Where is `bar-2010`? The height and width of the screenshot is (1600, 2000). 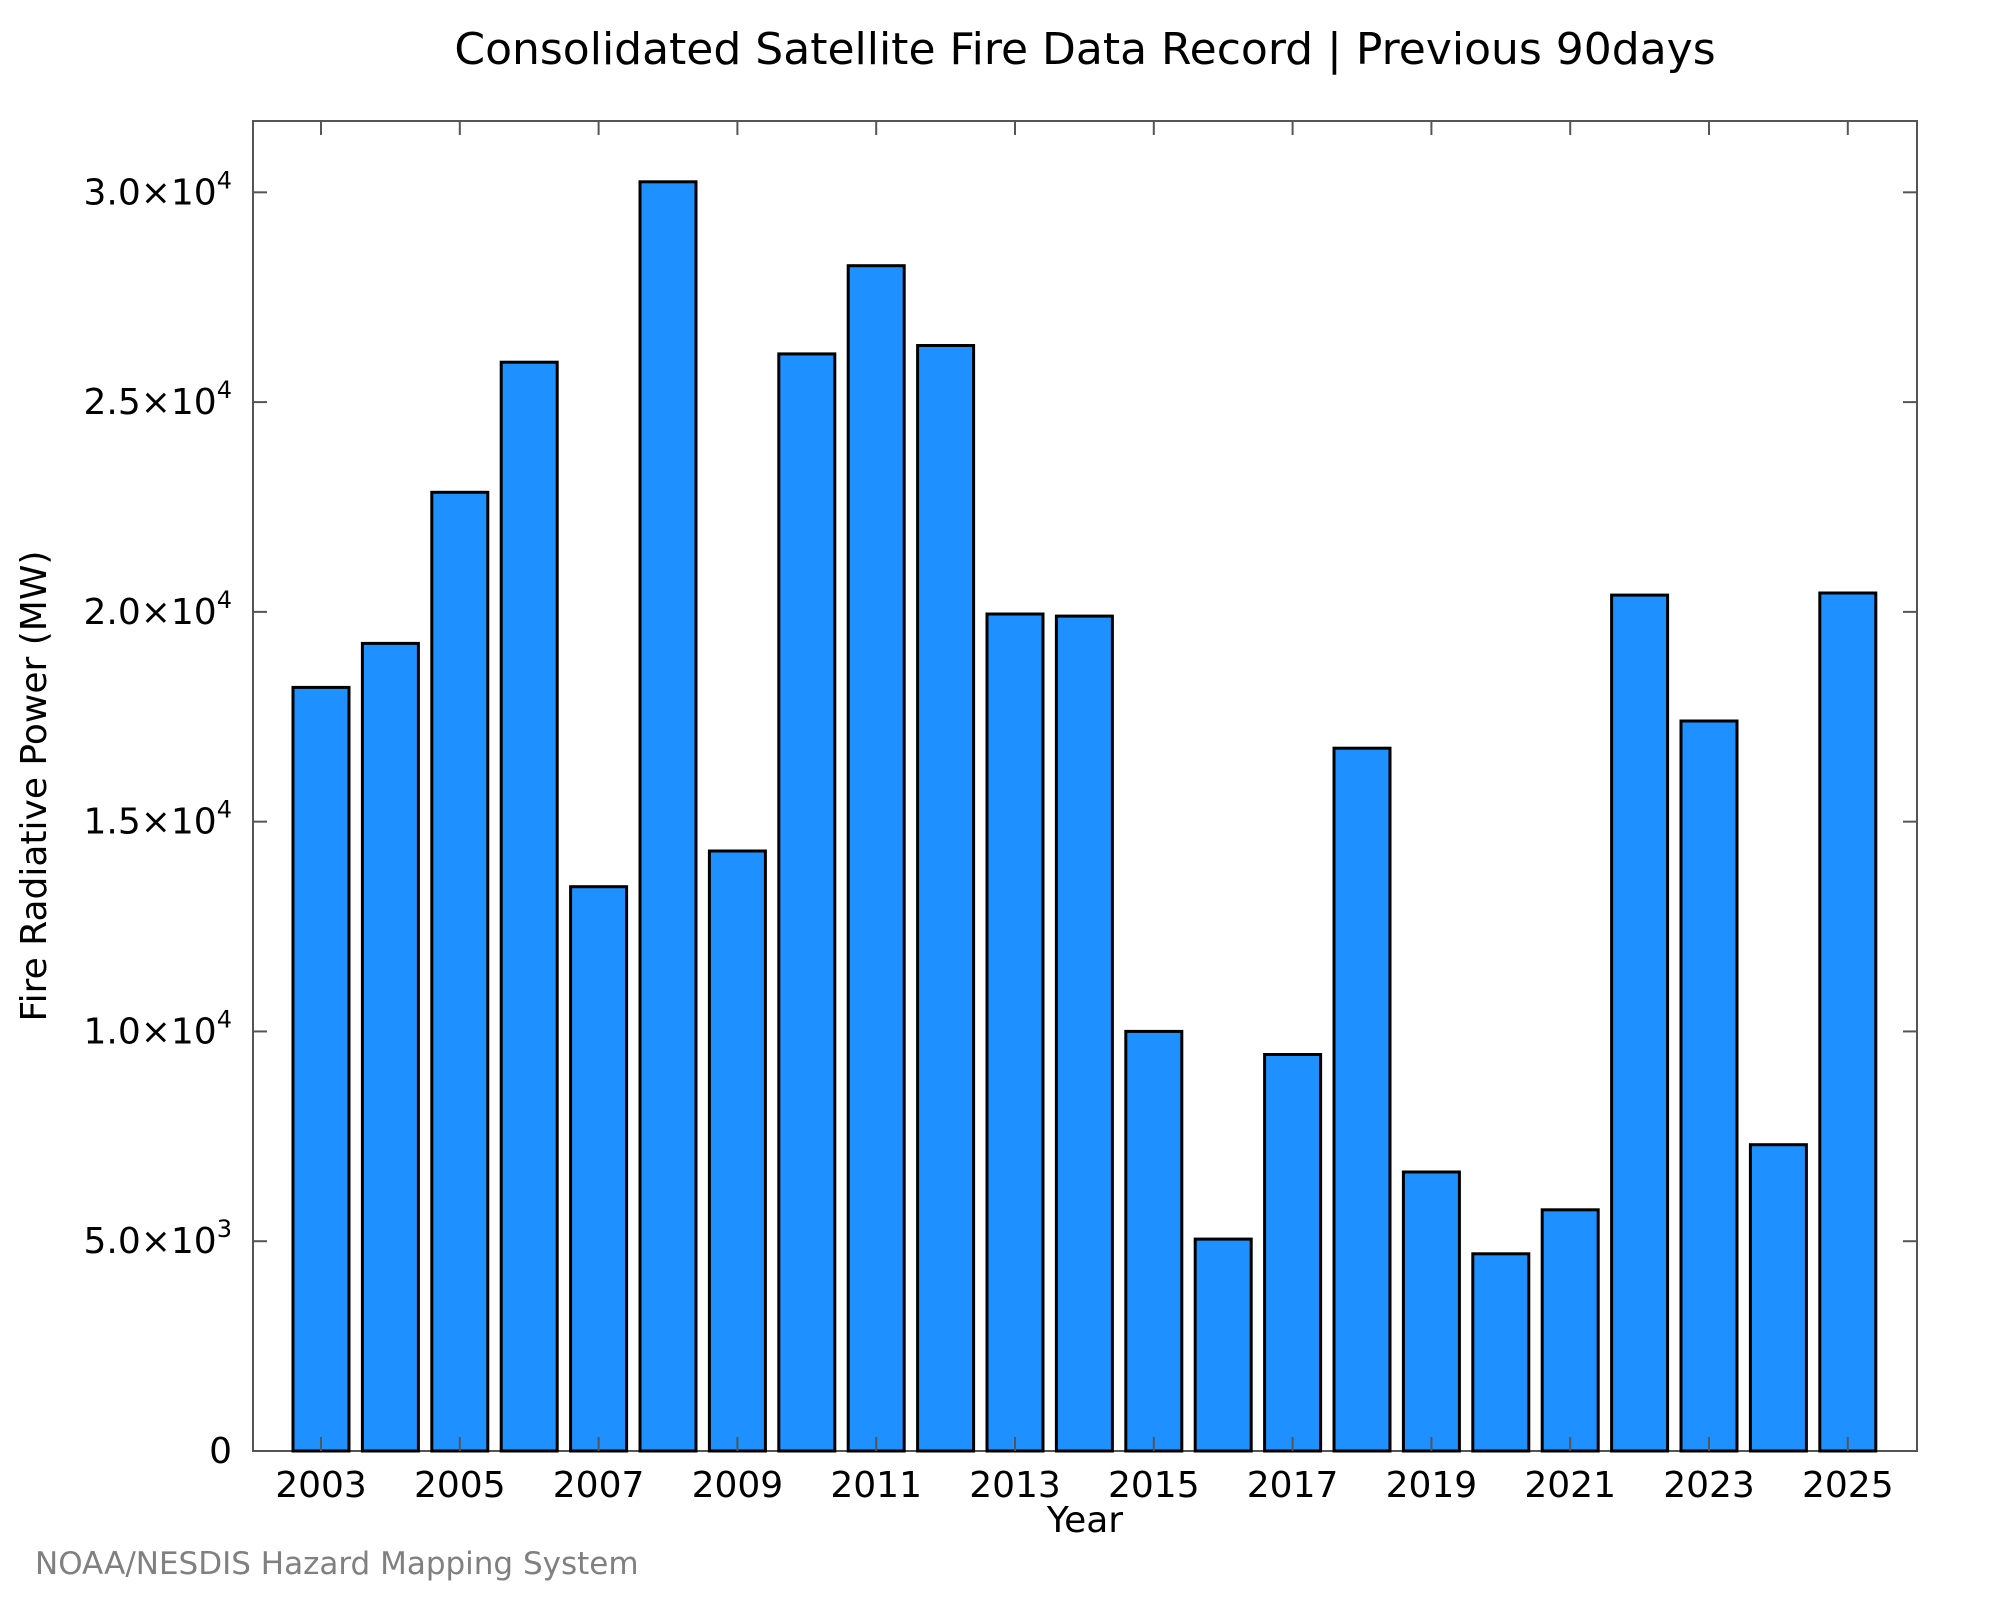
bar-2010 is located at coordinates (807, 902).